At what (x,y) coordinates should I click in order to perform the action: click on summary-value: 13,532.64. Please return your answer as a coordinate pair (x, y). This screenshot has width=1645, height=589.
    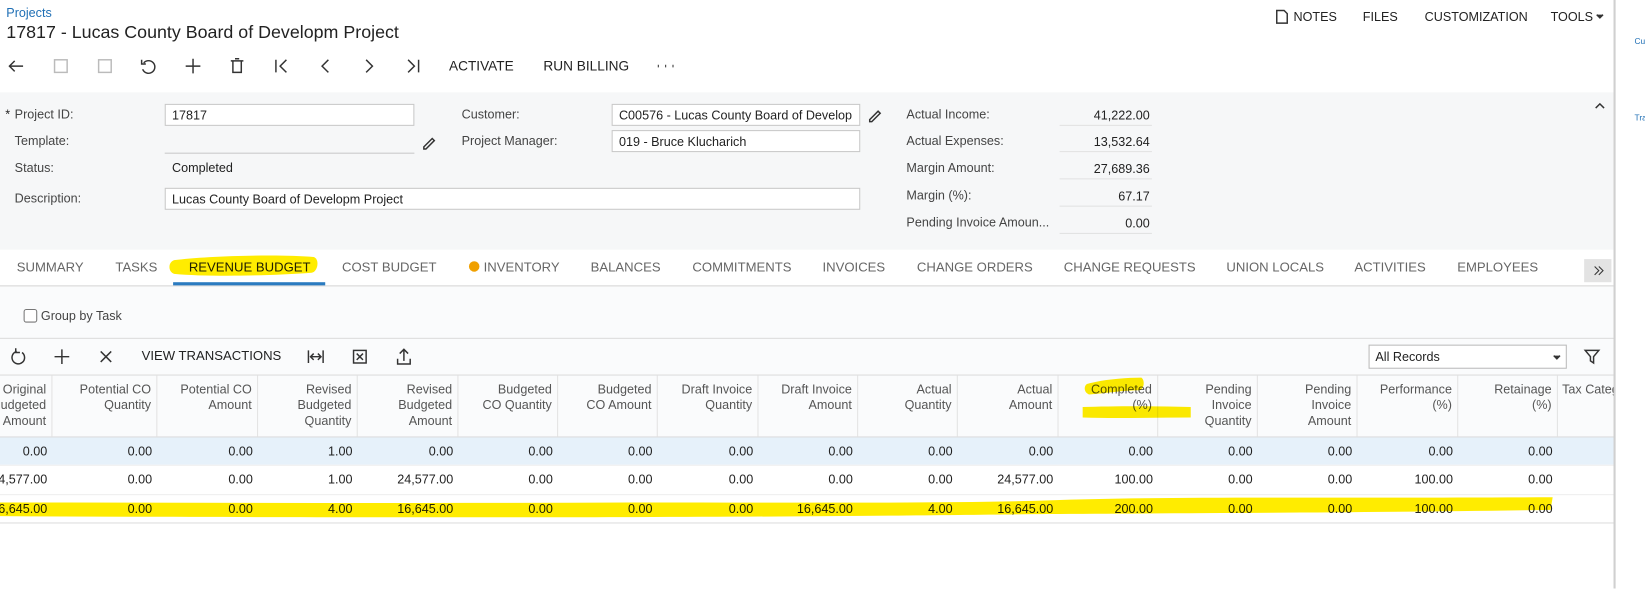
    Looking at the image, I should click on (1105, 142).